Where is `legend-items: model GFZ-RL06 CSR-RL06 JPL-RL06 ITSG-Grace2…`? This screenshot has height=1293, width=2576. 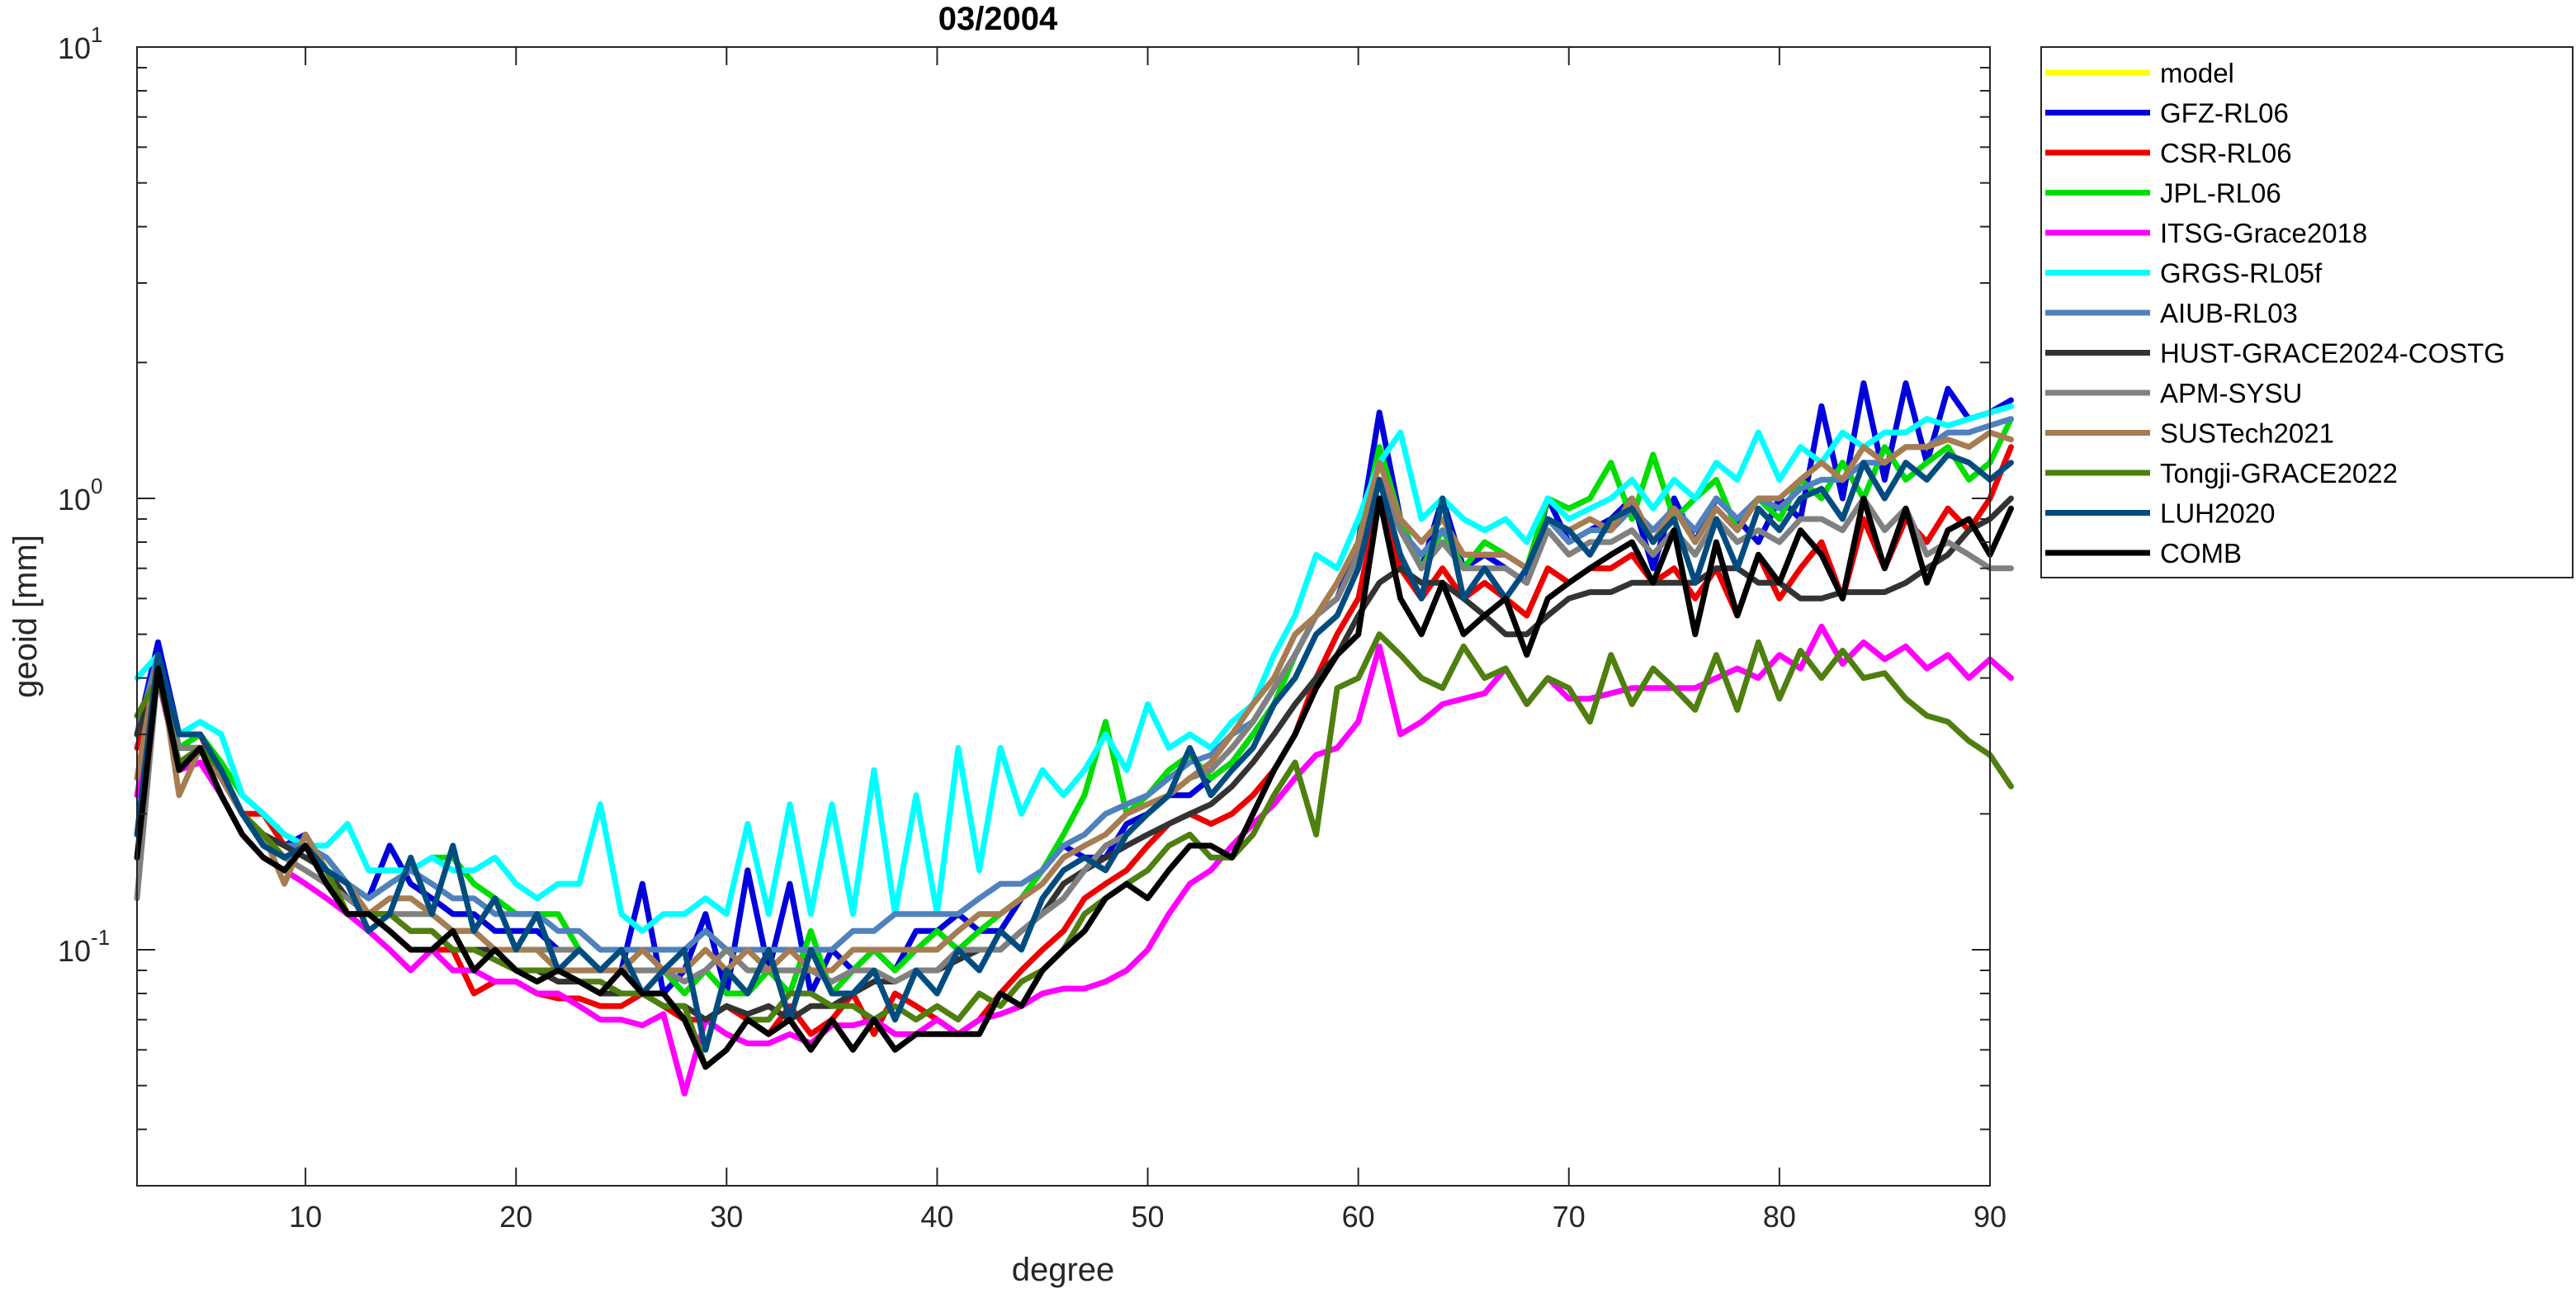
legend-items: model GFZ-RL06 CSR-RL06 JPL-RL06 ITSG-Grace2… is located at coordinates (2275, 313).